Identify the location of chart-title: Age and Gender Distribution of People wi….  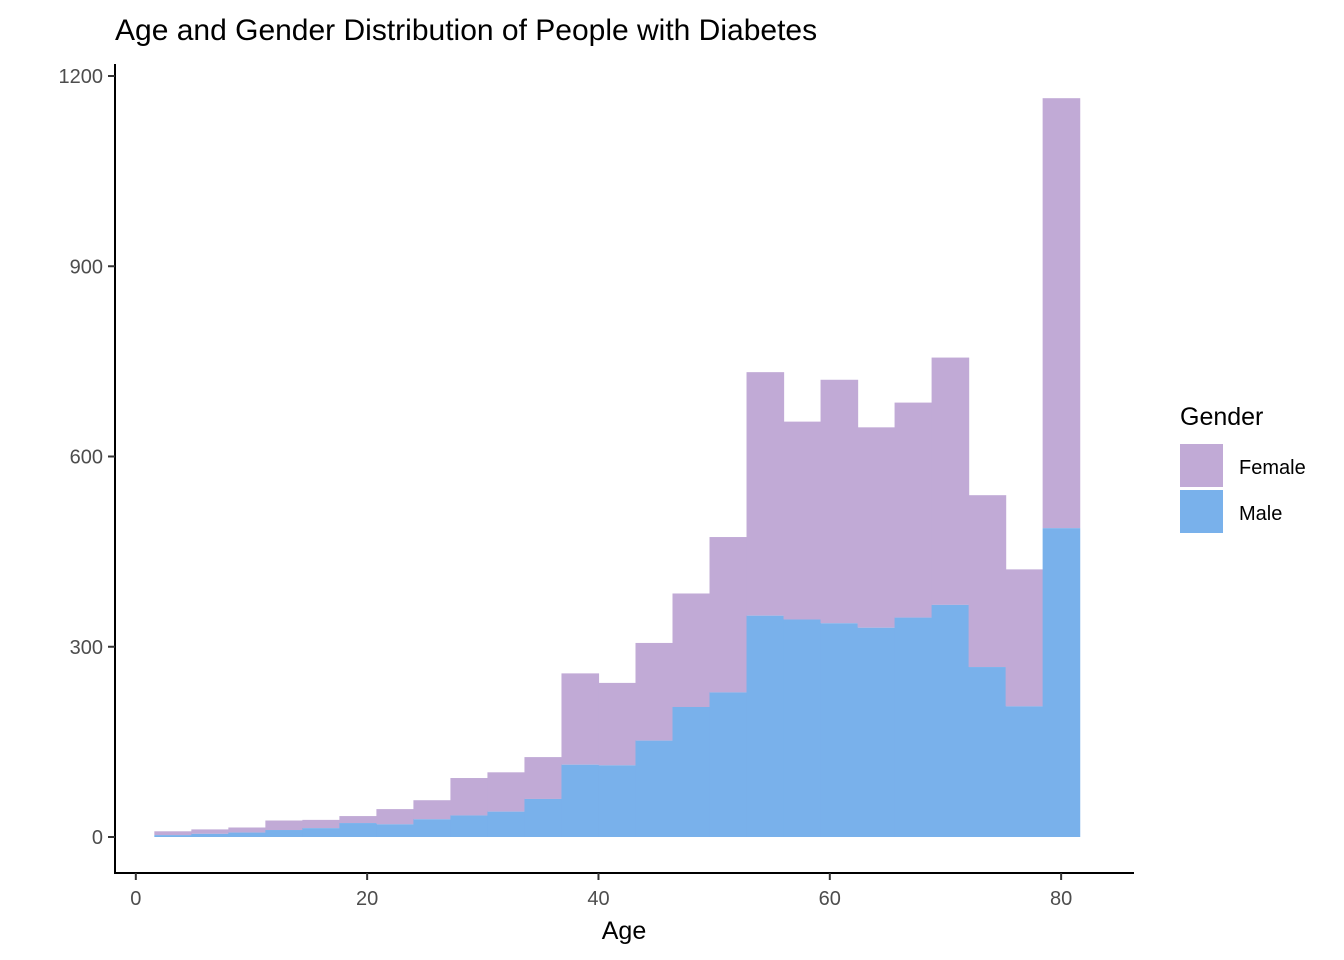
(466, 30).